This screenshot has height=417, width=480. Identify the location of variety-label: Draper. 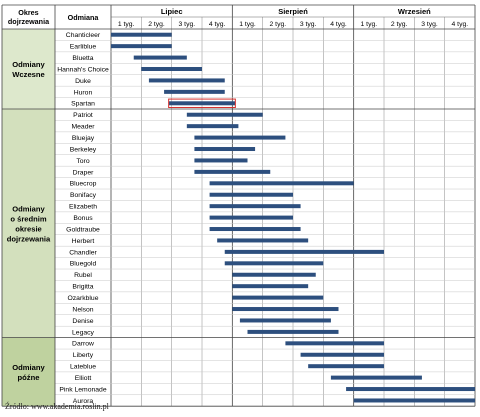
(84, 172).